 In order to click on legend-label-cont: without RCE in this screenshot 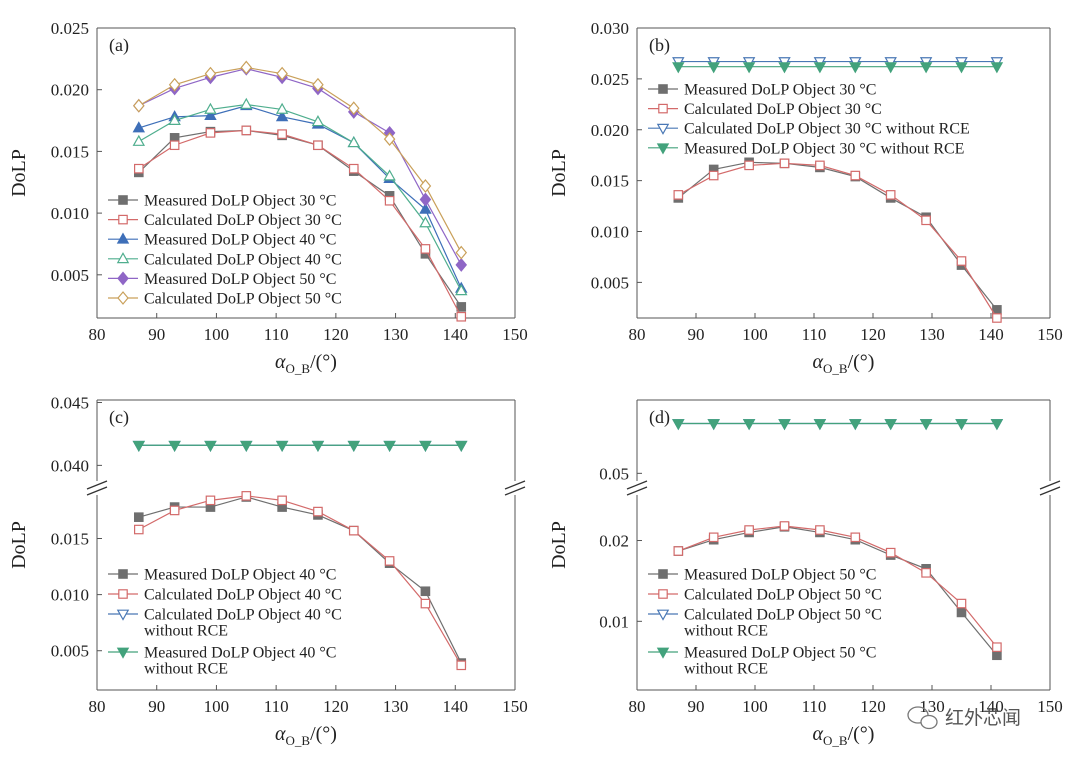, I will do `click(186, 631)`.